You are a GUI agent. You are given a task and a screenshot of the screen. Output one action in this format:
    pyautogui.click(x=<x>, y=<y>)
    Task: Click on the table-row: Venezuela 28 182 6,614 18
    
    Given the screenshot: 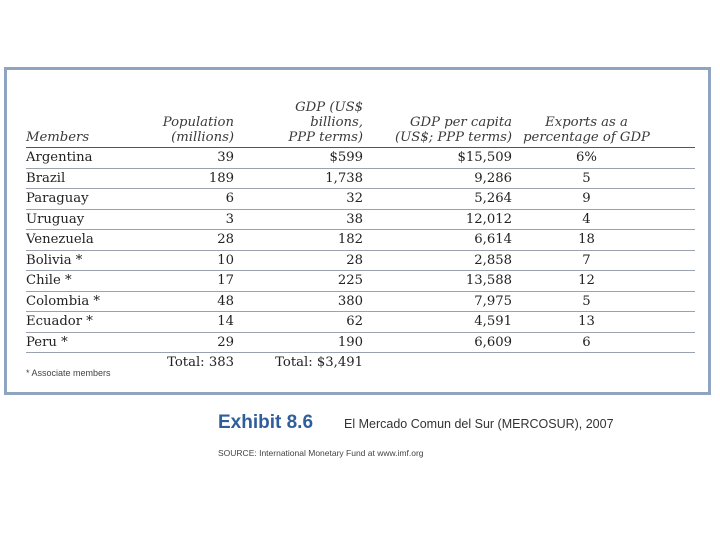 What is the action you would take?
    pyautogui.click(x=360, y=240)
    